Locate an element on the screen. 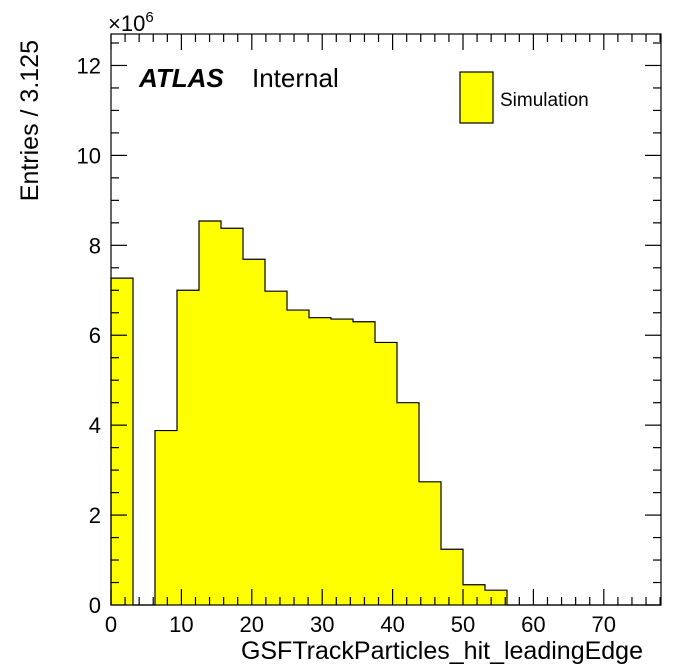 This screenshot has width=696, height=672. legend-swatch-simulation is located at coordinates (476, 97).